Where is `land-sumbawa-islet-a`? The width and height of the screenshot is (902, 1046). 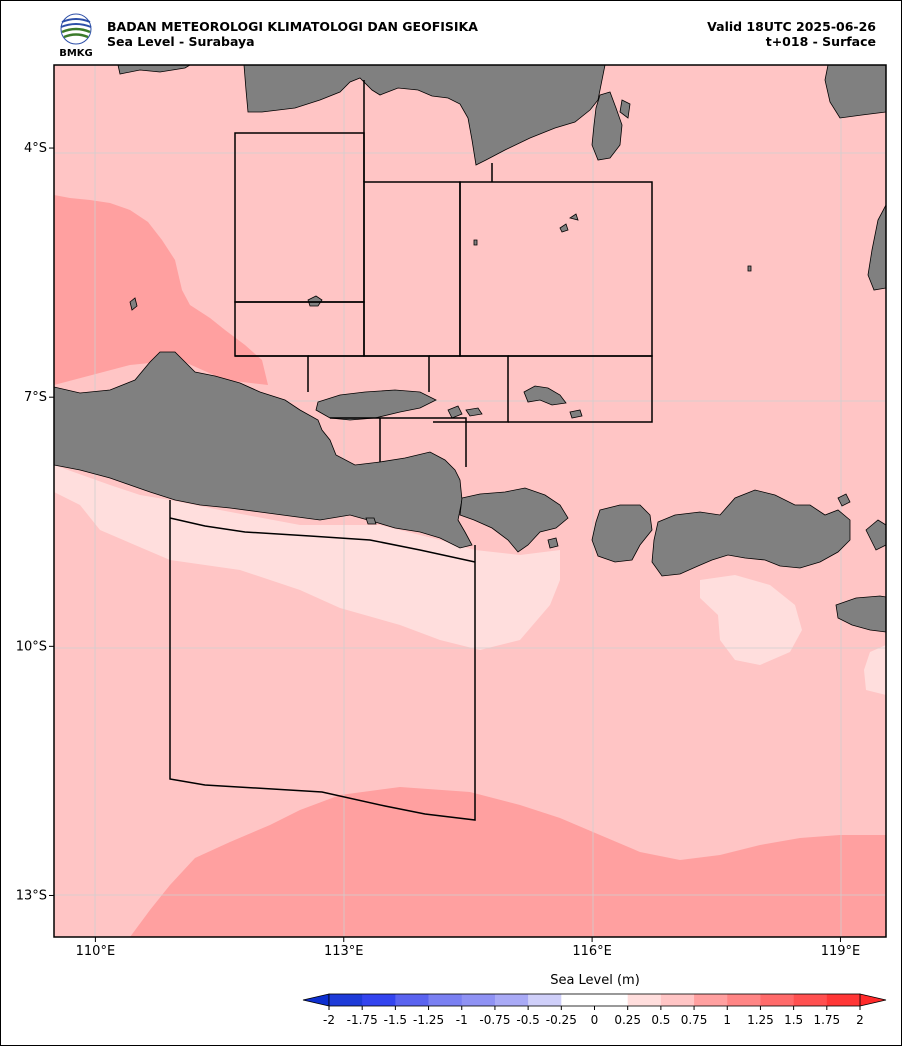 land-sumbawa-islet-a is located at coordinates (844, 500).